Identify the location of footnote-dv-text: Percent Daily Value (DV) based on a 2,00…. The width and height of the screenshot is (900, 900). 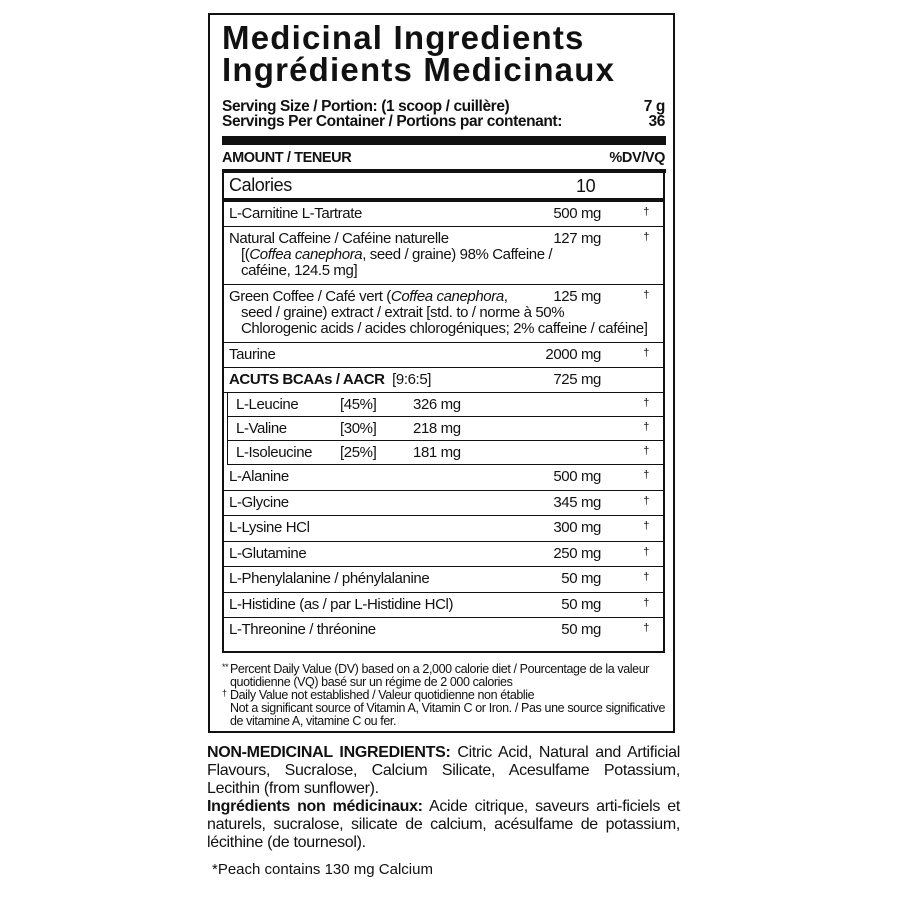
(440, 675).